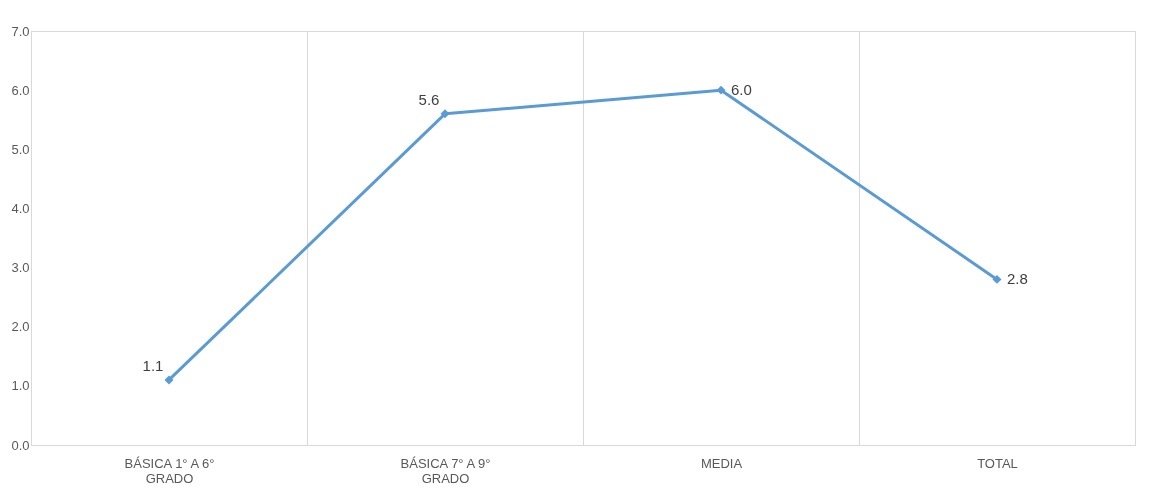 The image size is (1169, 504). Describe the element at coordinates (721, 463) in the screenshot. I see `x-tick-label: MEDIA` at that location.